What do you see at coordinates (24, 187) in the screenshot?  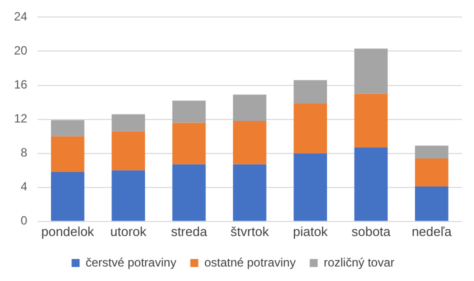 I see `y-tick-label: 4` at bounding box center [24, 187].